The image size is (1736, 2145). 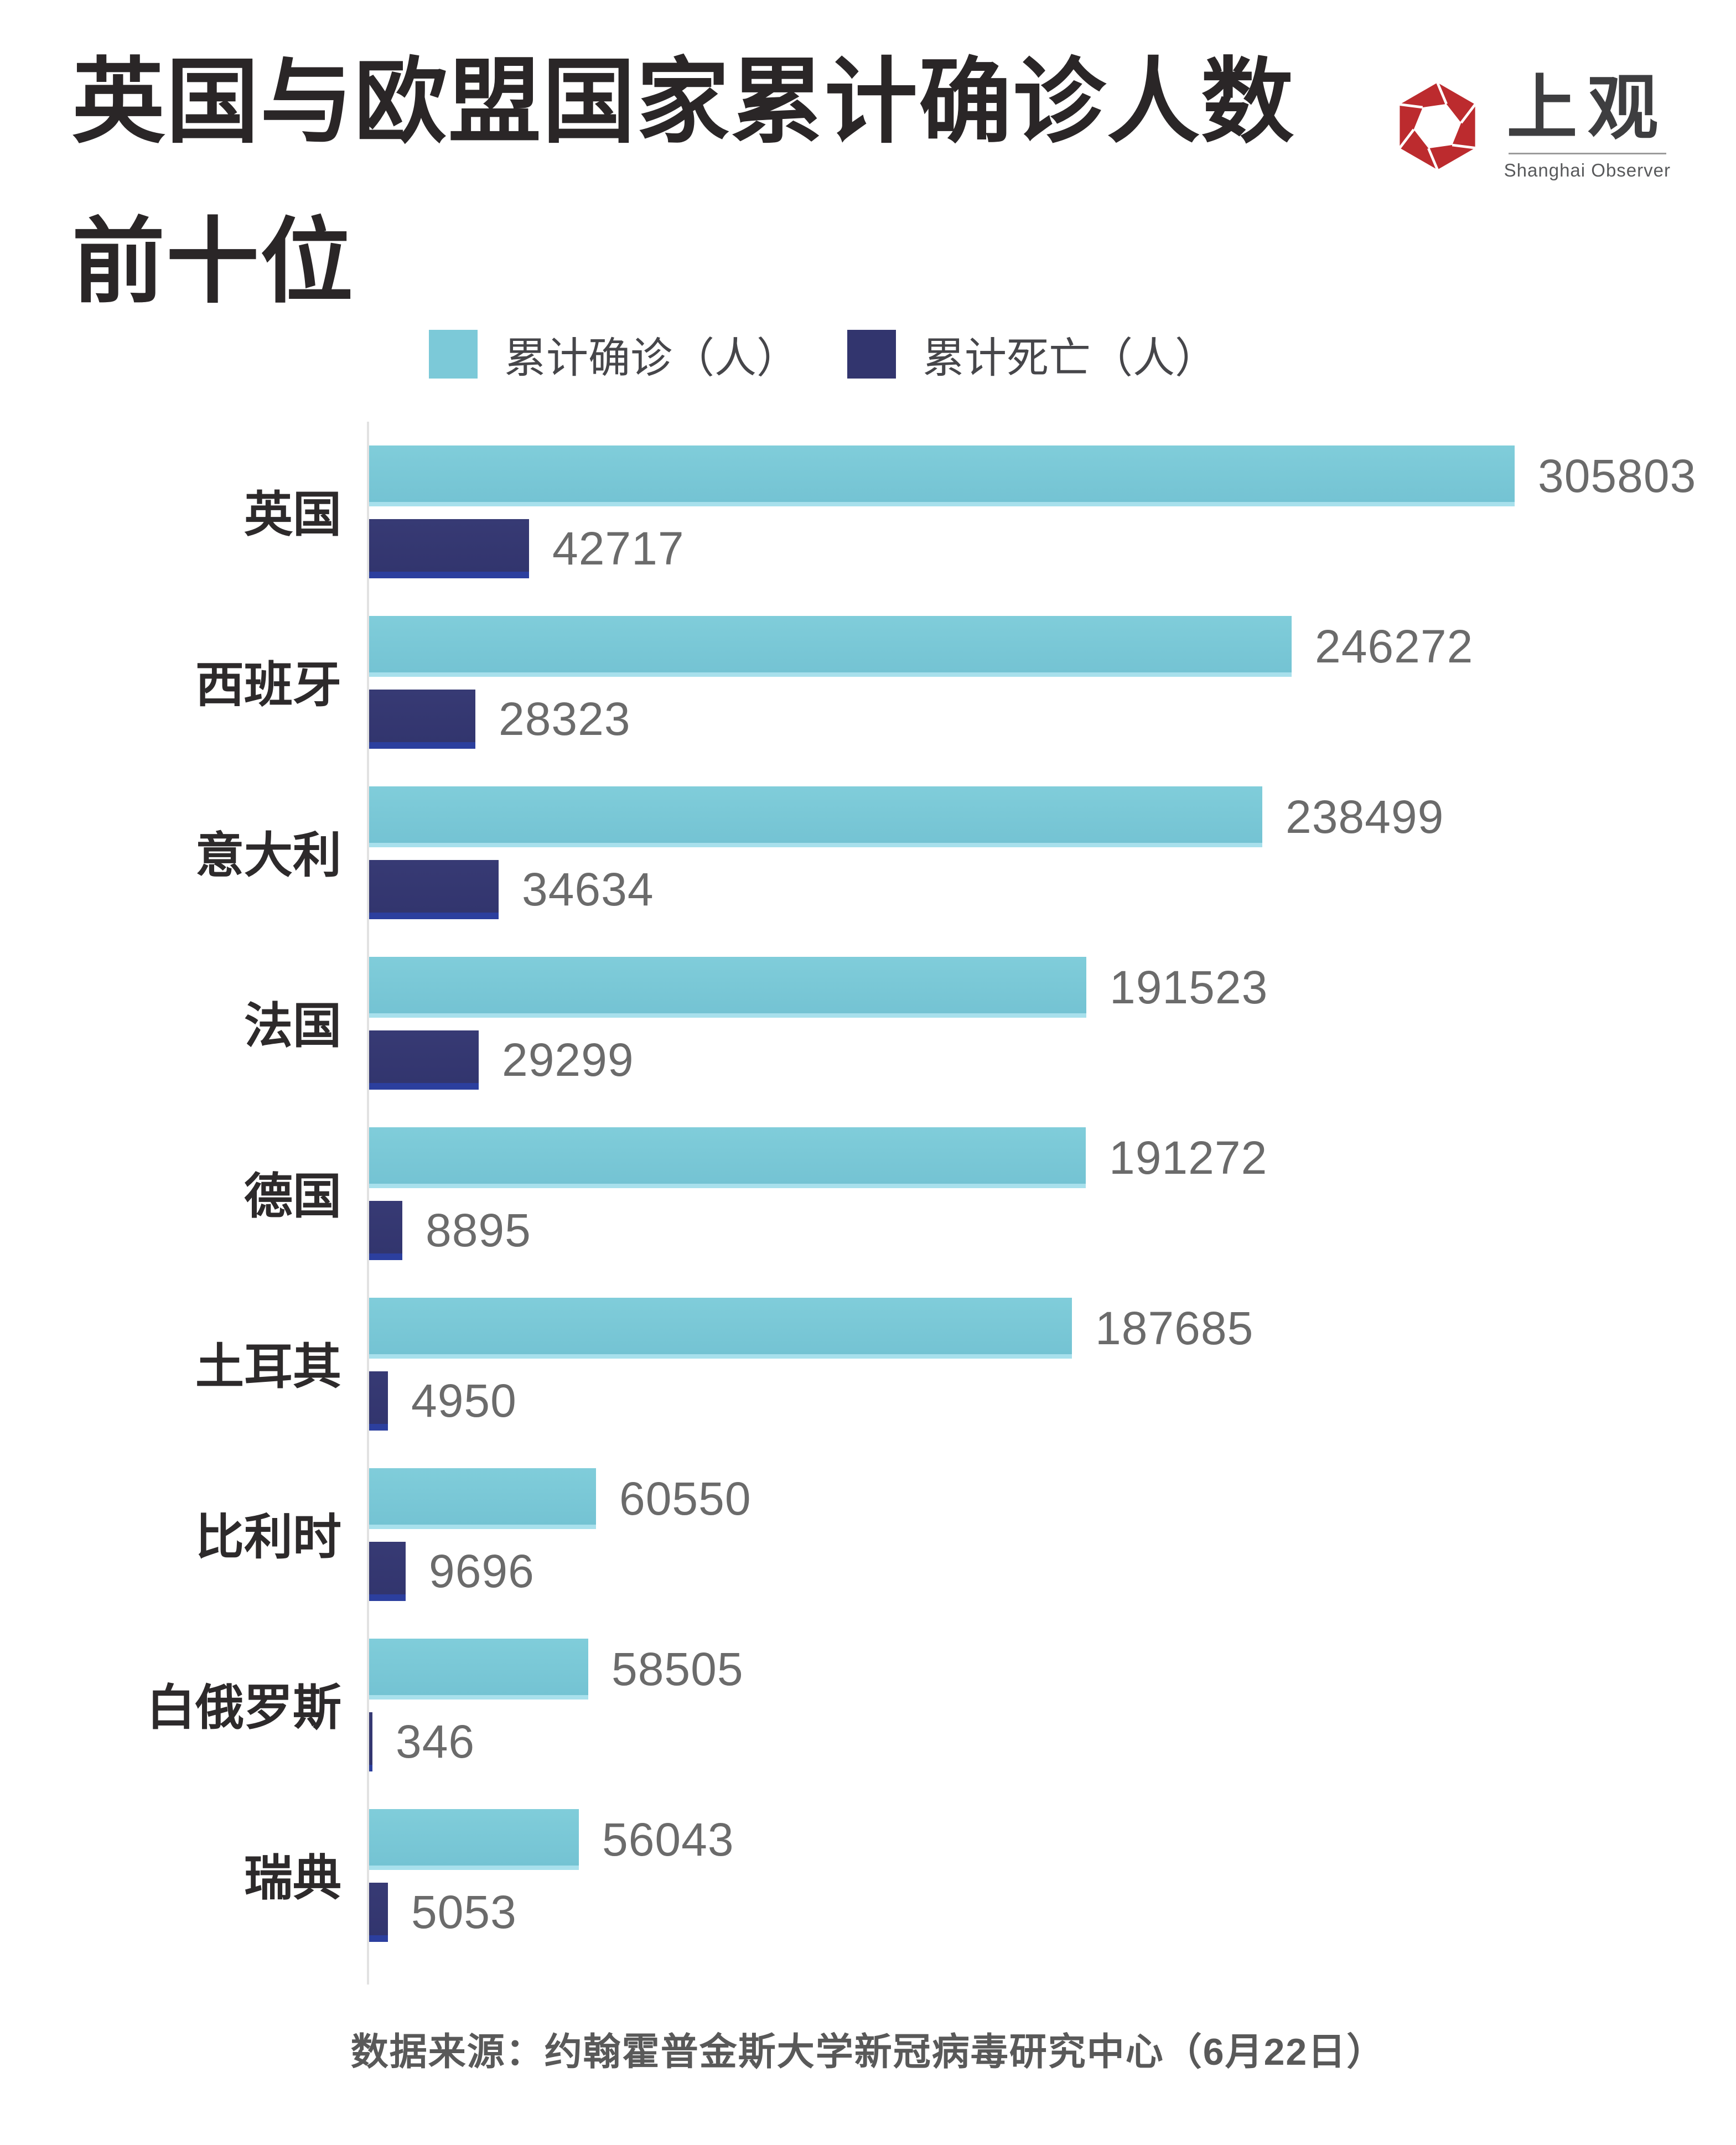 What do you see at coordinates (868, 1874) in the screenshot?
I see `chart-row: 瑞典 56043 5053` at bounding box center [868, 1874].